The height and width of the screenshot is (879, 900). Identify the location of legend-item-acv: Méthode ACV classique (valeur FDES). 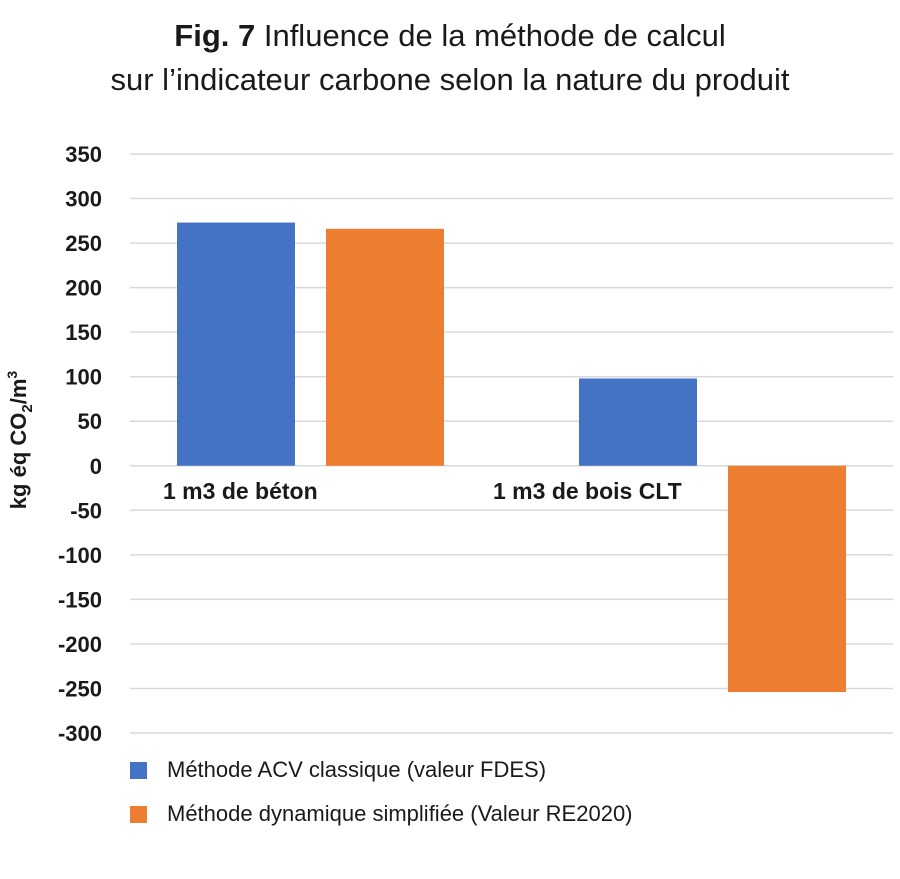
(381, 770).